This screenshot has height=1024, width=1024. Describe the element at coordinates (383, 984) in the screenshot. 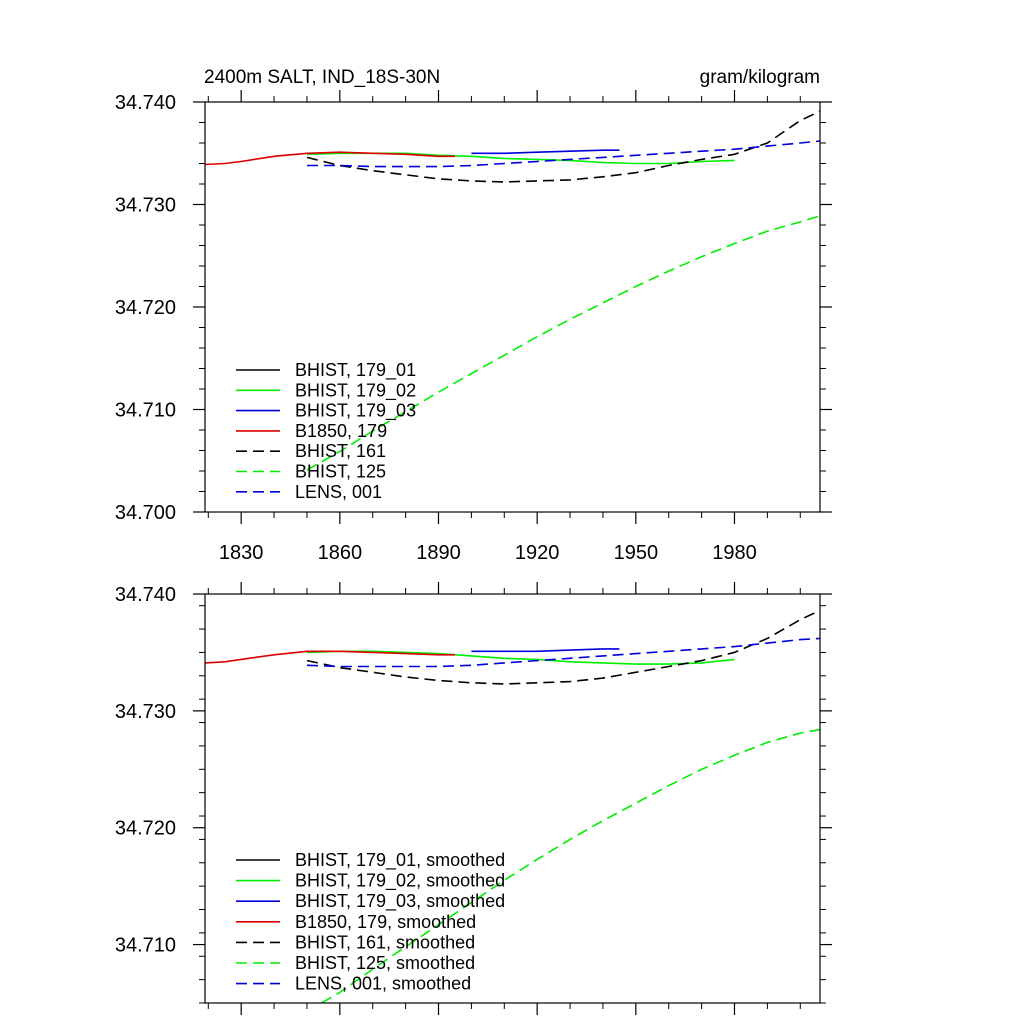

I see `legend-label: LENS, 001, smoothed` at that location.